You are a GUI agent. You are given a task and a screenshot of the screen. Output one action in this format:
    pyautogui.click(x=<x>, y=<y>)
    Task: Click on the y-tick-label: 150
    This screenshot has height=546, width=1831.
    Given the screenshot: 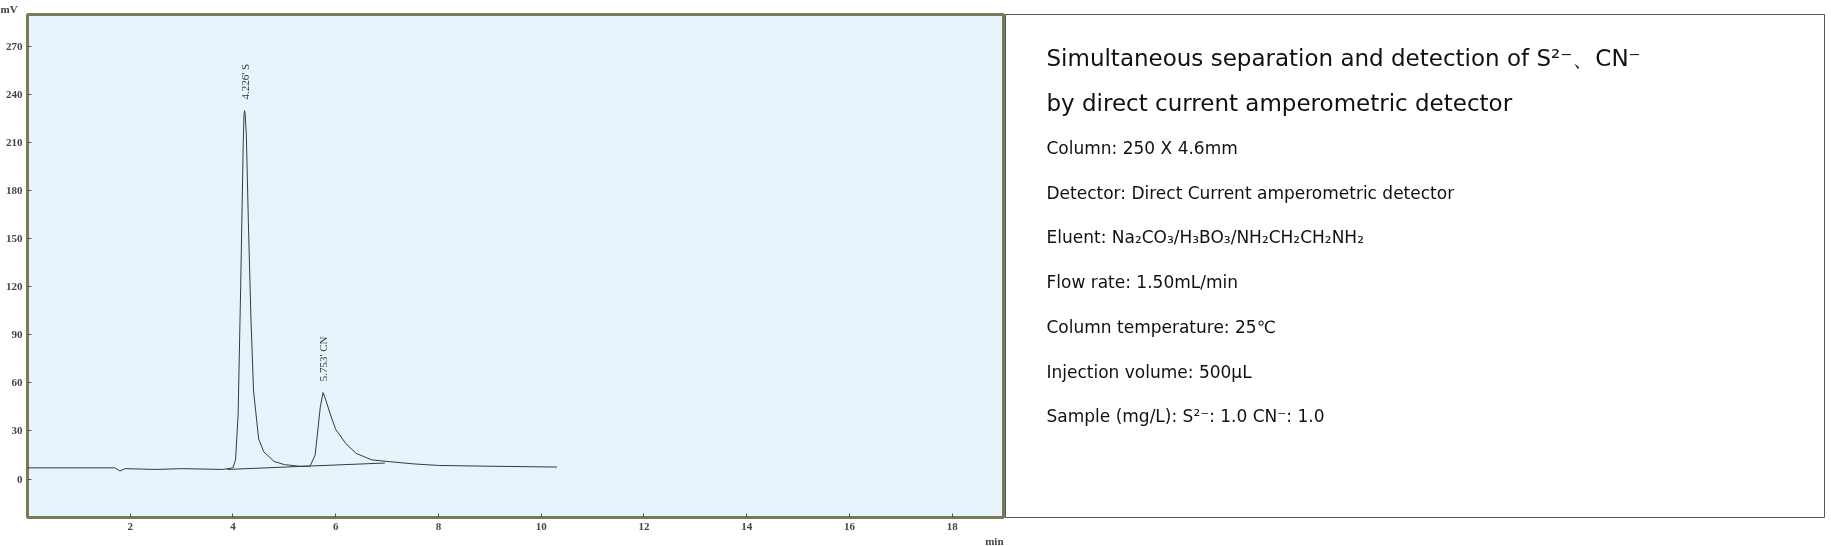 What is the action you would take?
    pyautogui.click(x=14, y=238)
    